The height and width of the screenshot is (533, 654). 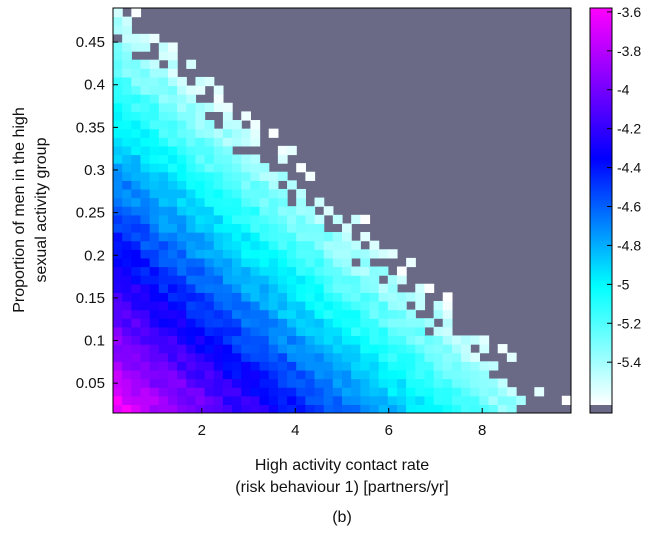 What do you see at coordinates (94, 341) in the screenshot?
I see `y-tick-label: 0.1` at bounding box center [94, 341].